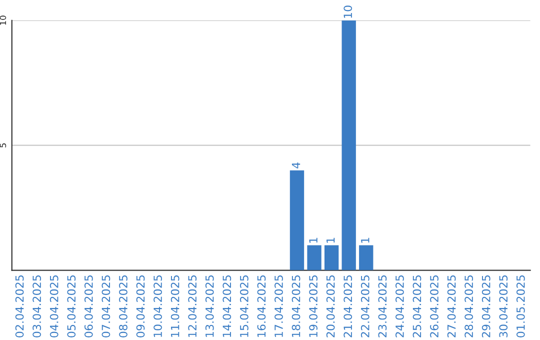  I want to click on x-tick-label: 04.04.2025, so click(54, 306).